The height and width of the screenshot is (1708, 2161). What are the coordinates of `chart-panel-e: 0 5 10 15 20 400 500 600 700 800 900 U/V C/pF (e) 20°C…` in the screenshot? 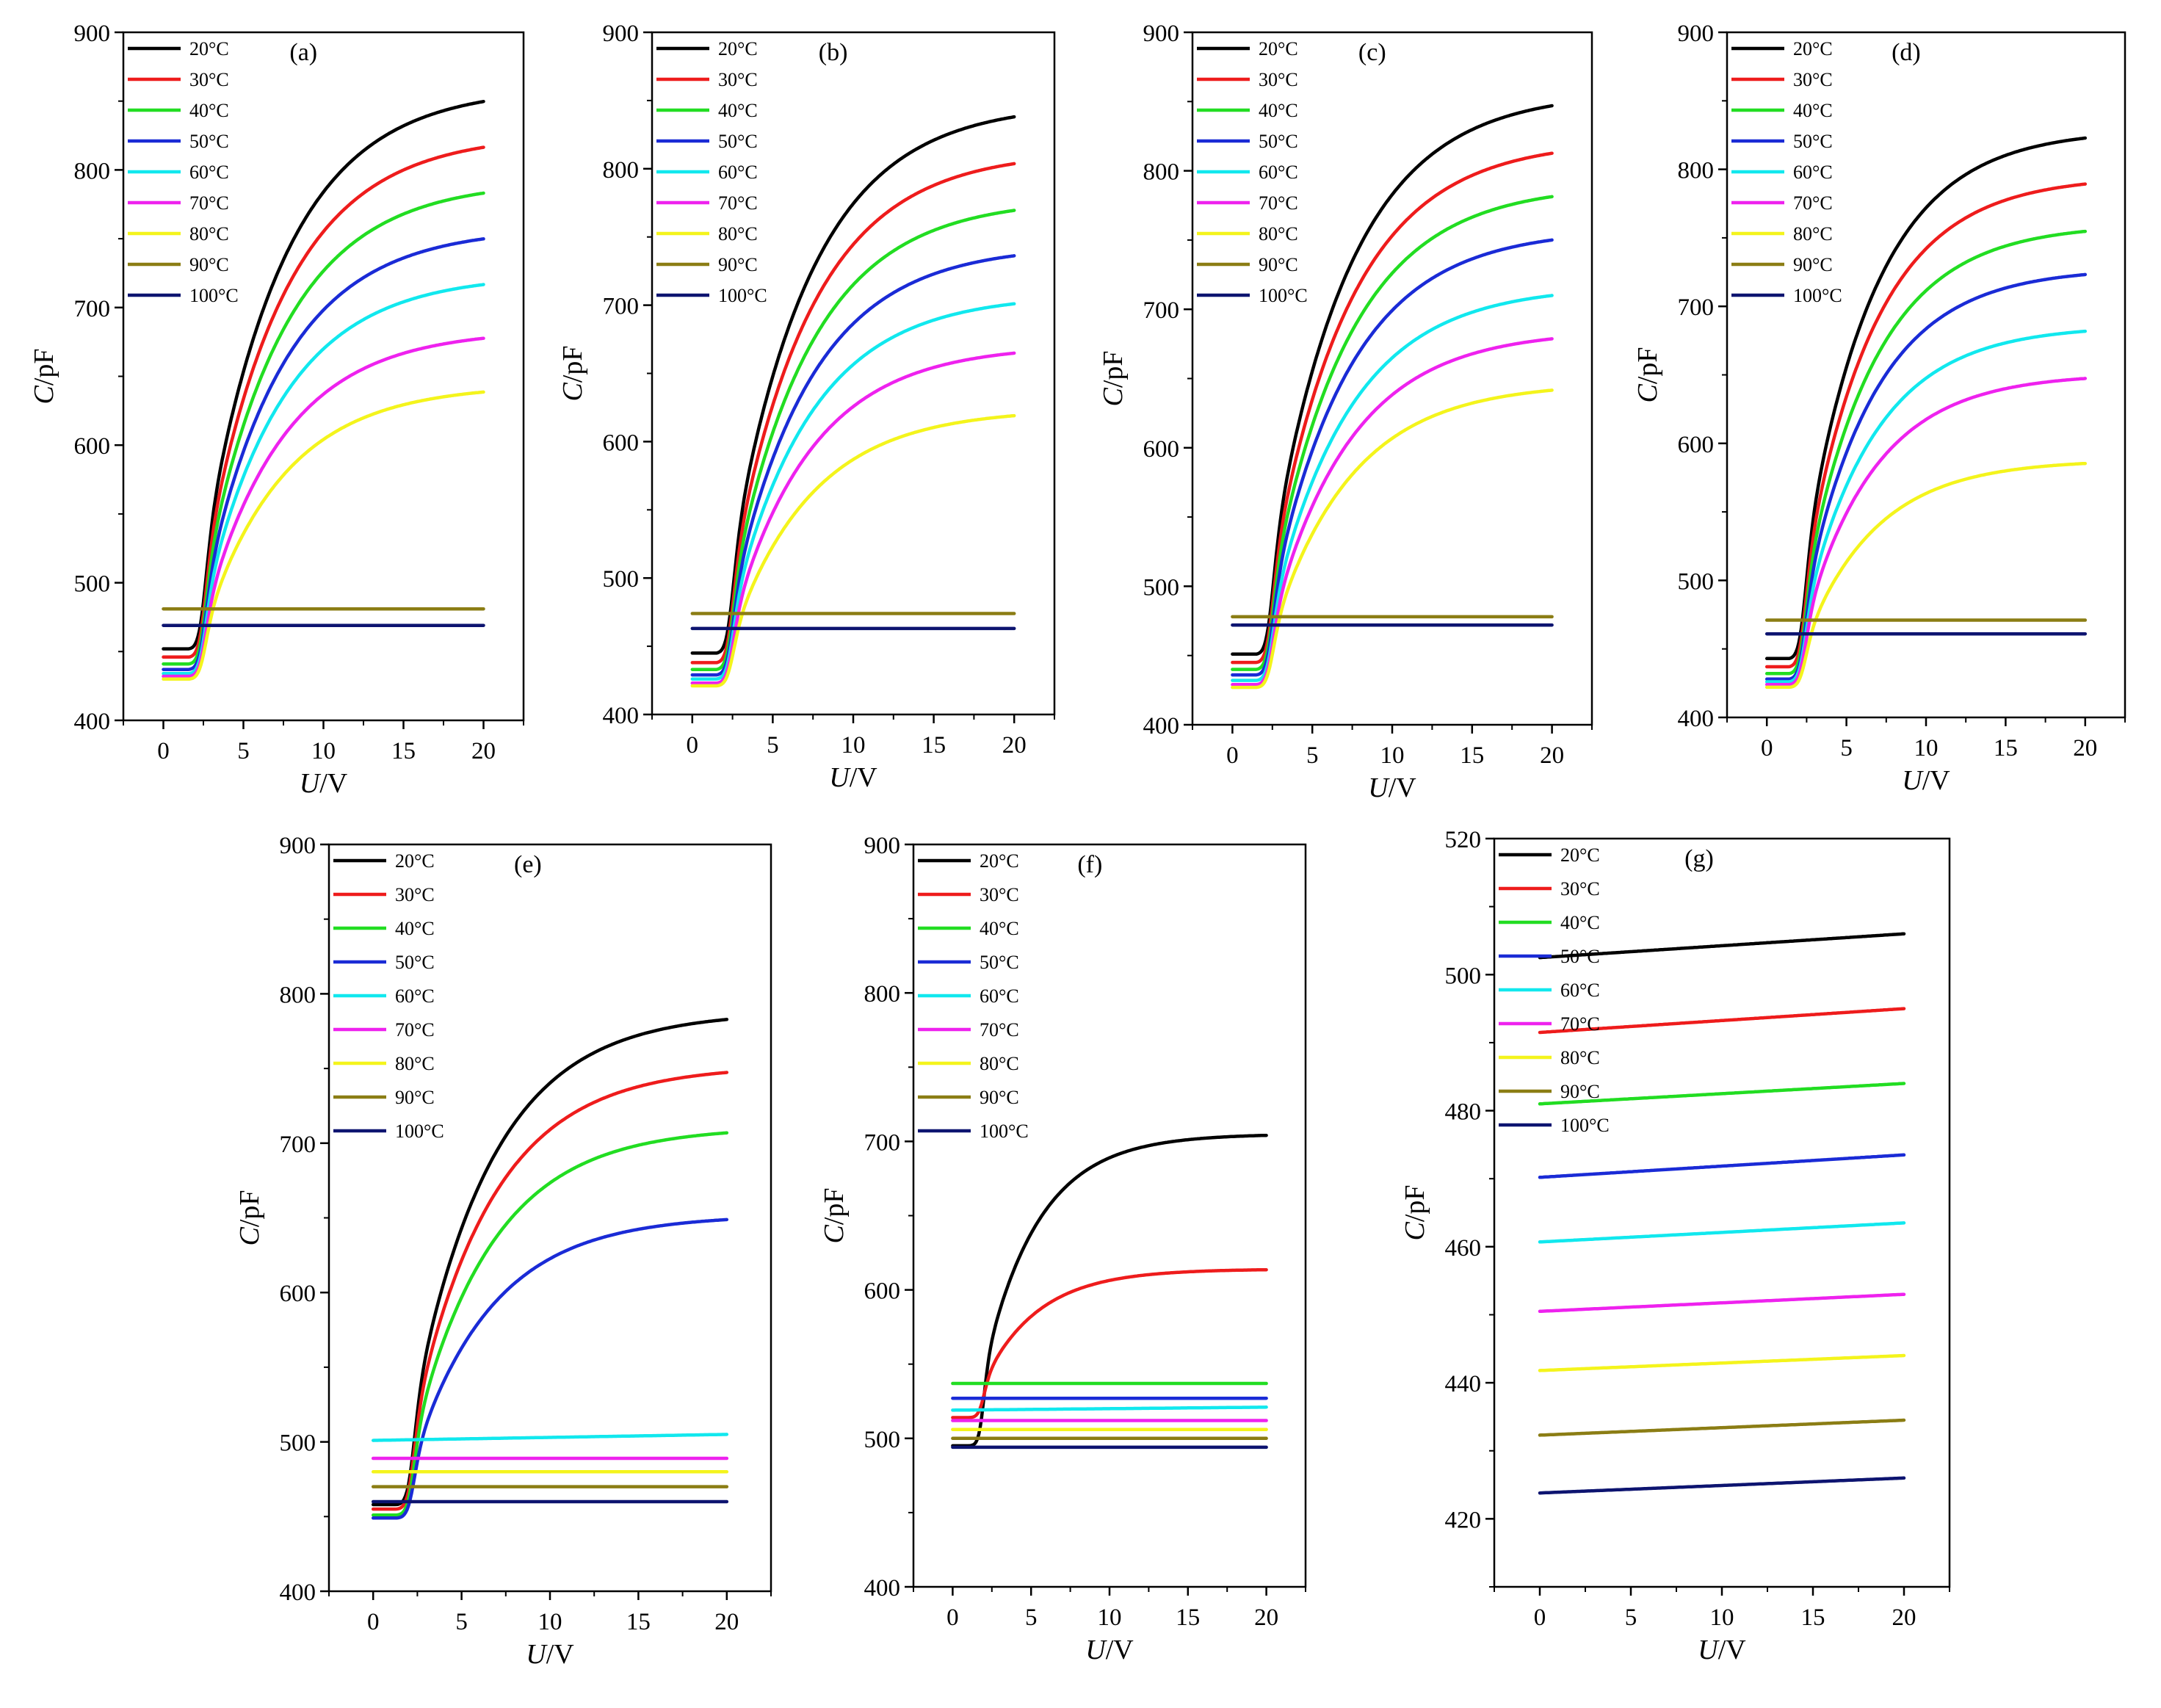 It's located at (503, 1251).